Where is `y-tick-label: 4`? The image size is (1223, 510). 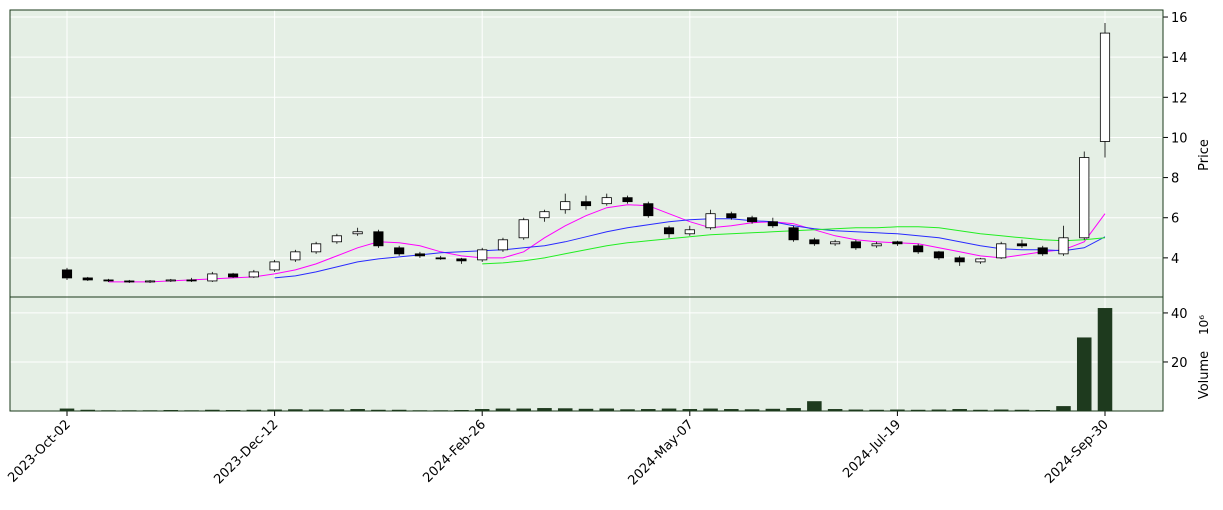
y-tick-label: 4 is located at coordinates (1175, 259).